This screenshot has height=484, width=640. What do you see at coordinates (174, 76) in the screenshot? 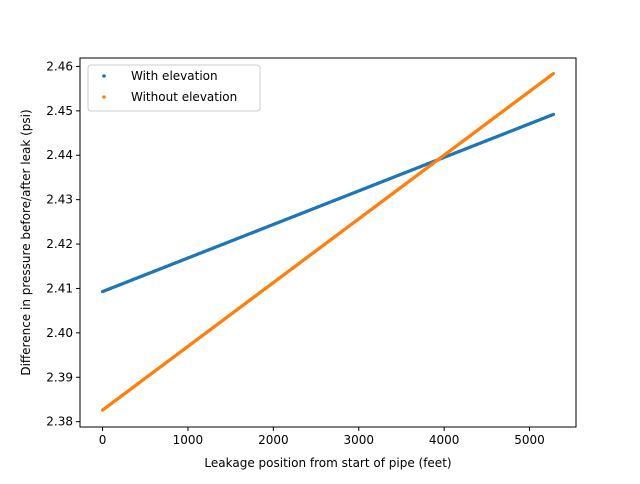
I see `legend-label: With elevation` at bounding box center [174, 76].